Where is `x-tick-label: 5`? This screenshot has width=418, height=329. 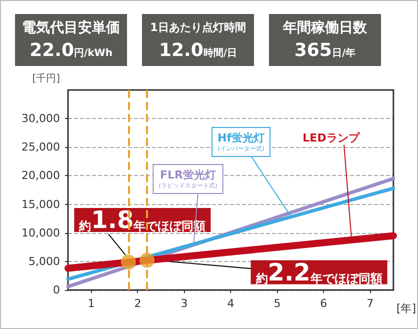 x-tick-label: 5 is located at coordinates (277, 303).